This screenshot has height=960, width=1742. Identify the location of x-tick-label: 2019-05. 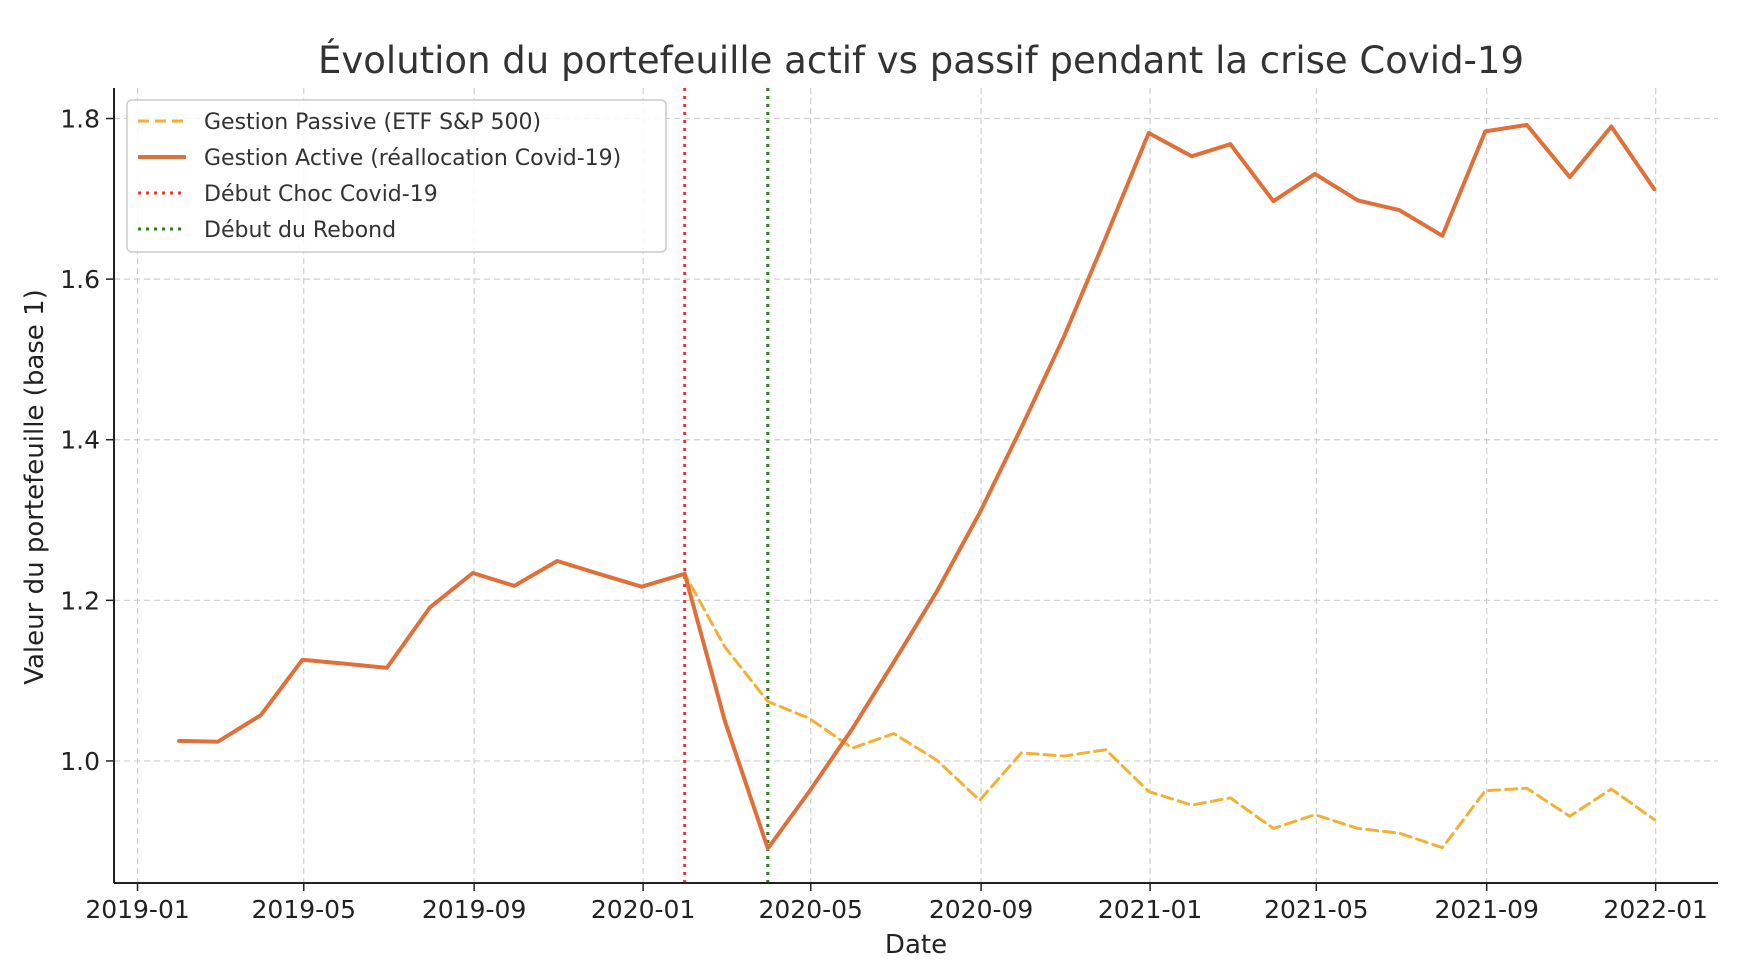
(304, 909).